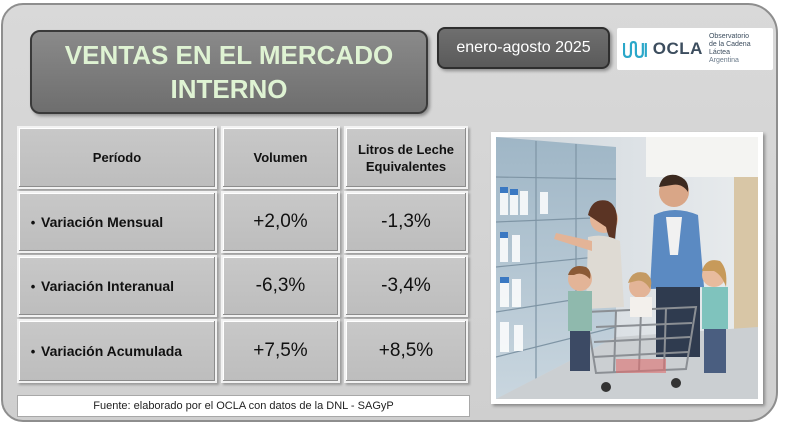 This screenshot has width=800, height=427. What do you see at coordinates (102, 222) in the screenshot?
I see `row-label-text: Variación Mensual` at bounding box center [102, 222].